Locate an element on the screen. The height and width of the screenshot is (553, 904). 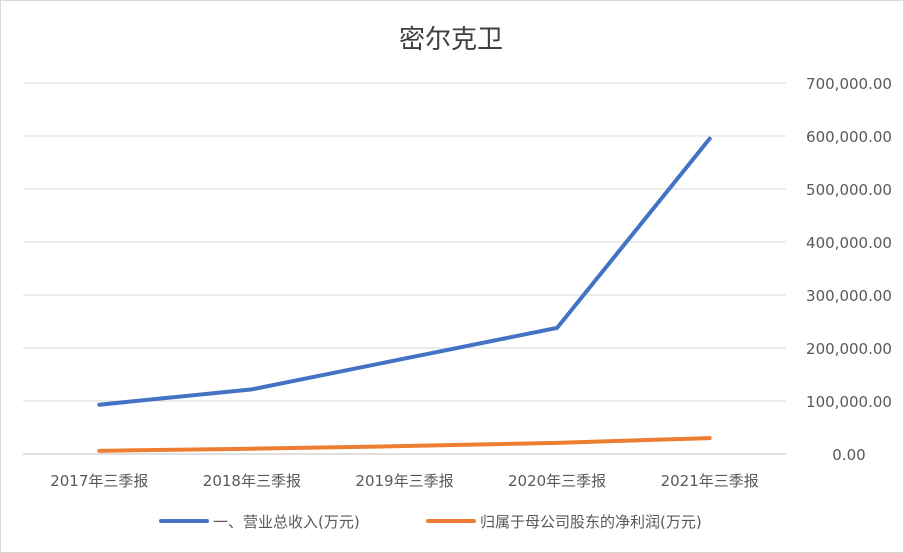
y-tick-label: 200,000.00 is located at coordinates (849, 349).